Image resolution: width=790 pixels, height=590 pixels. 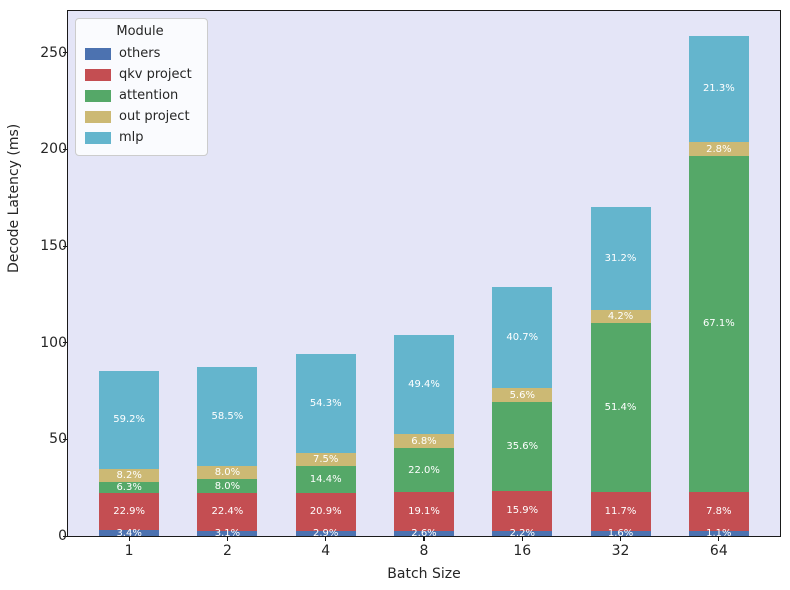 I want to click on segment-percent-label: 20.9%, so click(x=325, y=512).